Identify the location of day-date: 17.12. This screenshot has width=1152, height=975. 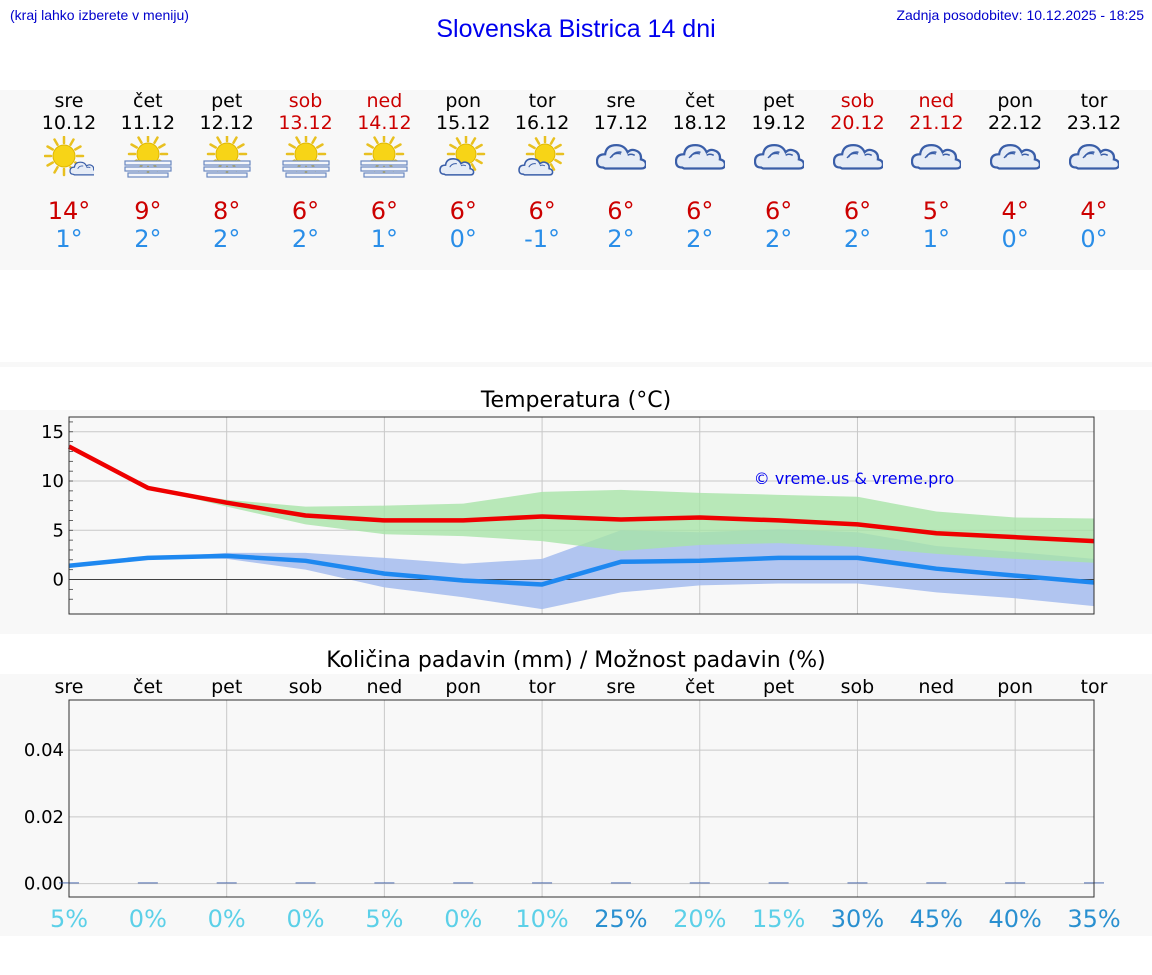
(621, 123).